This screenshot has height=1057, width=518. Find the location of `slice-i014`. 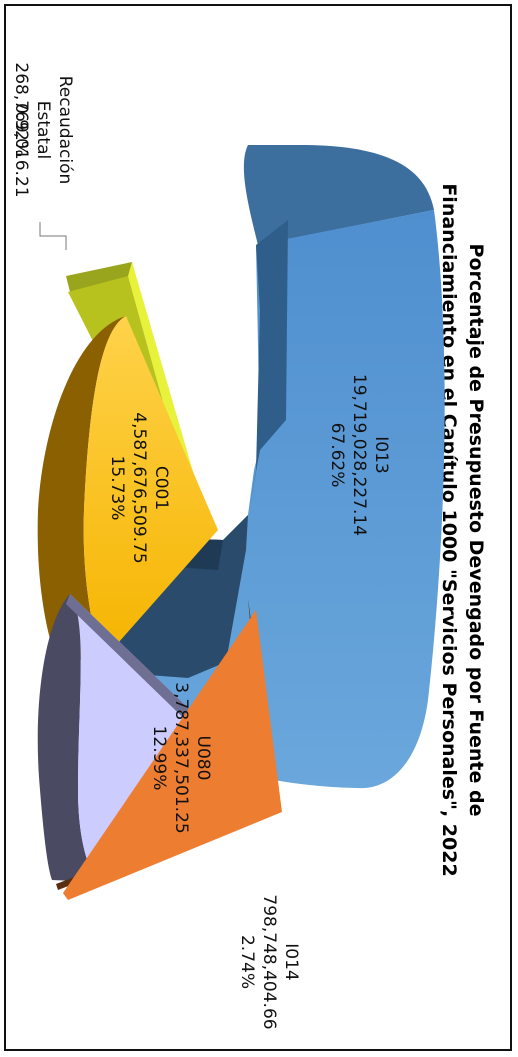

slice-i014 is located at coordinates (169, 749).